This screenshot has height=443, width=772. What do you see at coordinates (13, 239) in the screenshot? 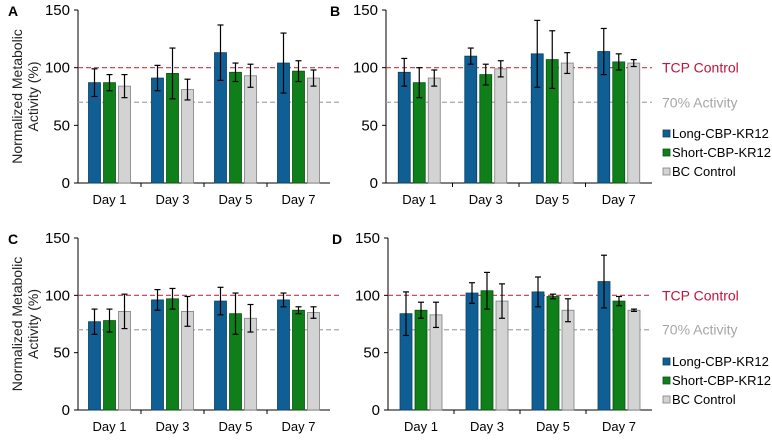
I see `panel-label: C` at bounding box center [13, 239].